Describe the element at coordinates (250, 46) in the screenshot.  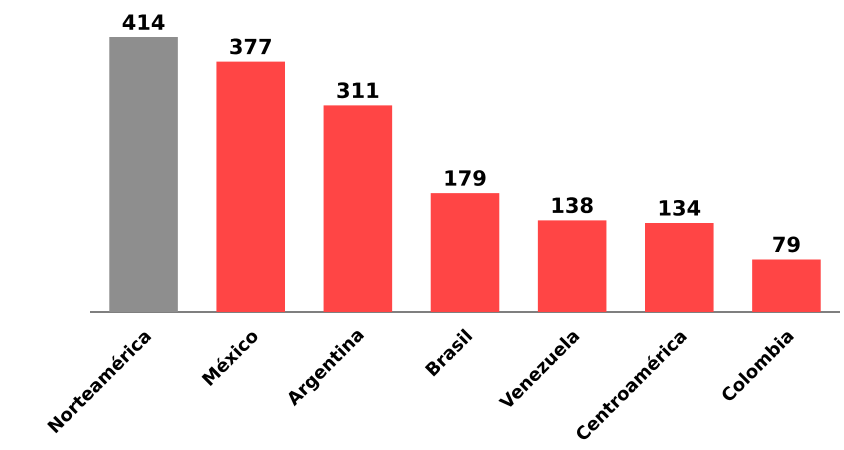
I see `data-label: 377` at that location.